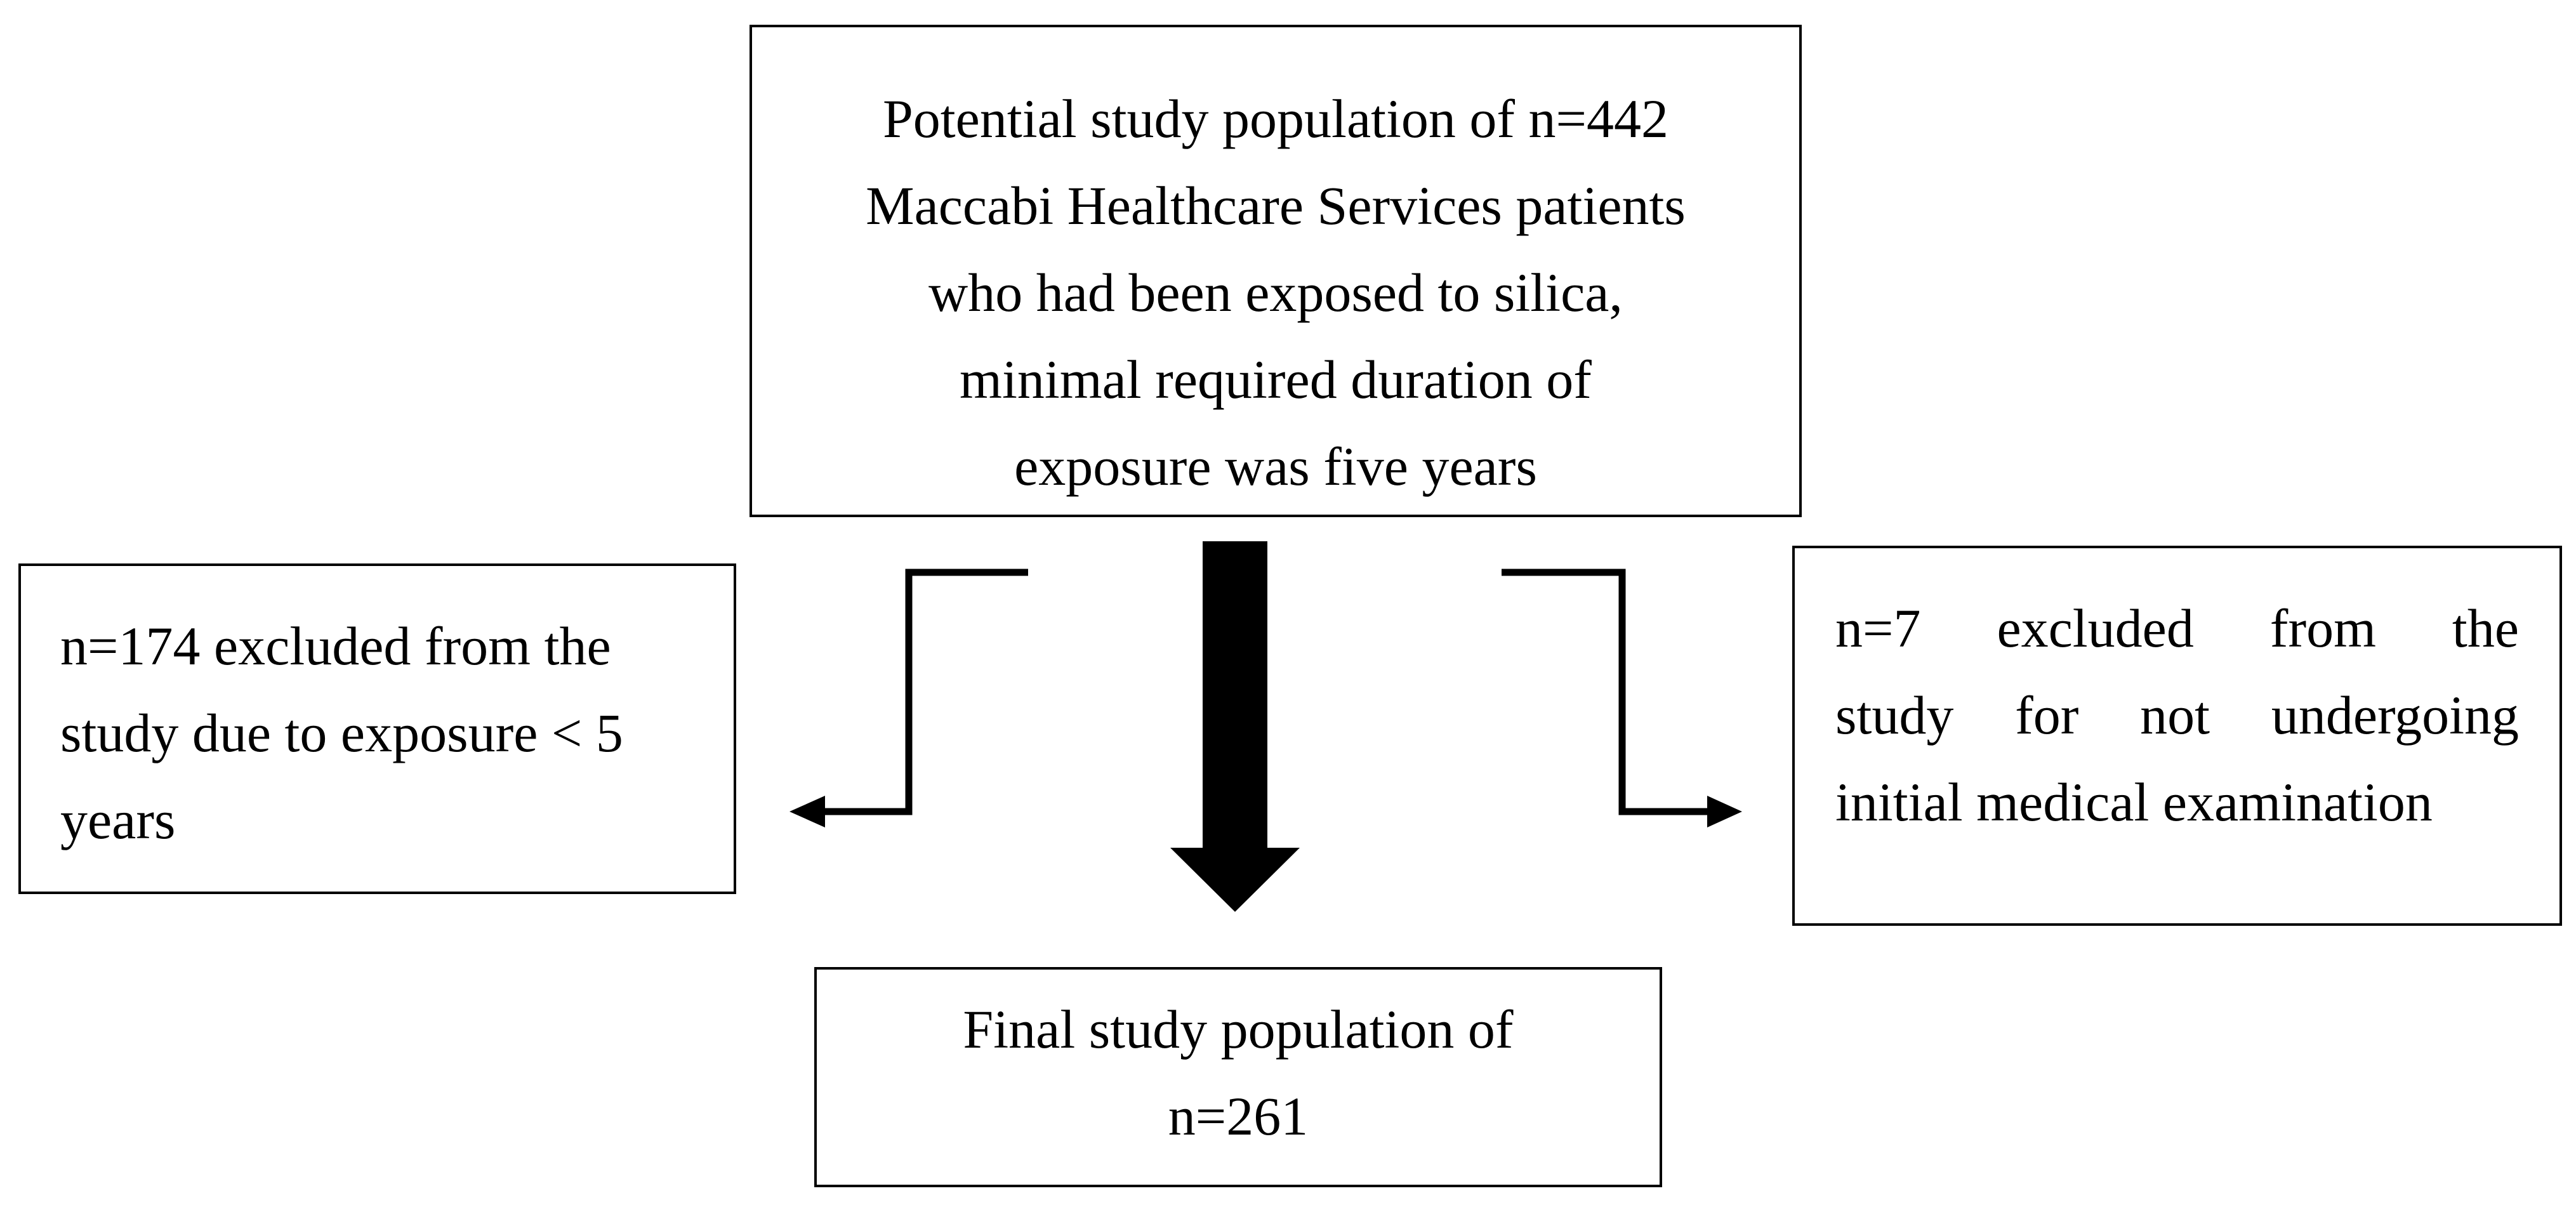 The image size is (2576, 1205). What do you see at coordinates (807, 811) in the screenshot?
I see `left-arrowhead` at bounding box center [807, 811].